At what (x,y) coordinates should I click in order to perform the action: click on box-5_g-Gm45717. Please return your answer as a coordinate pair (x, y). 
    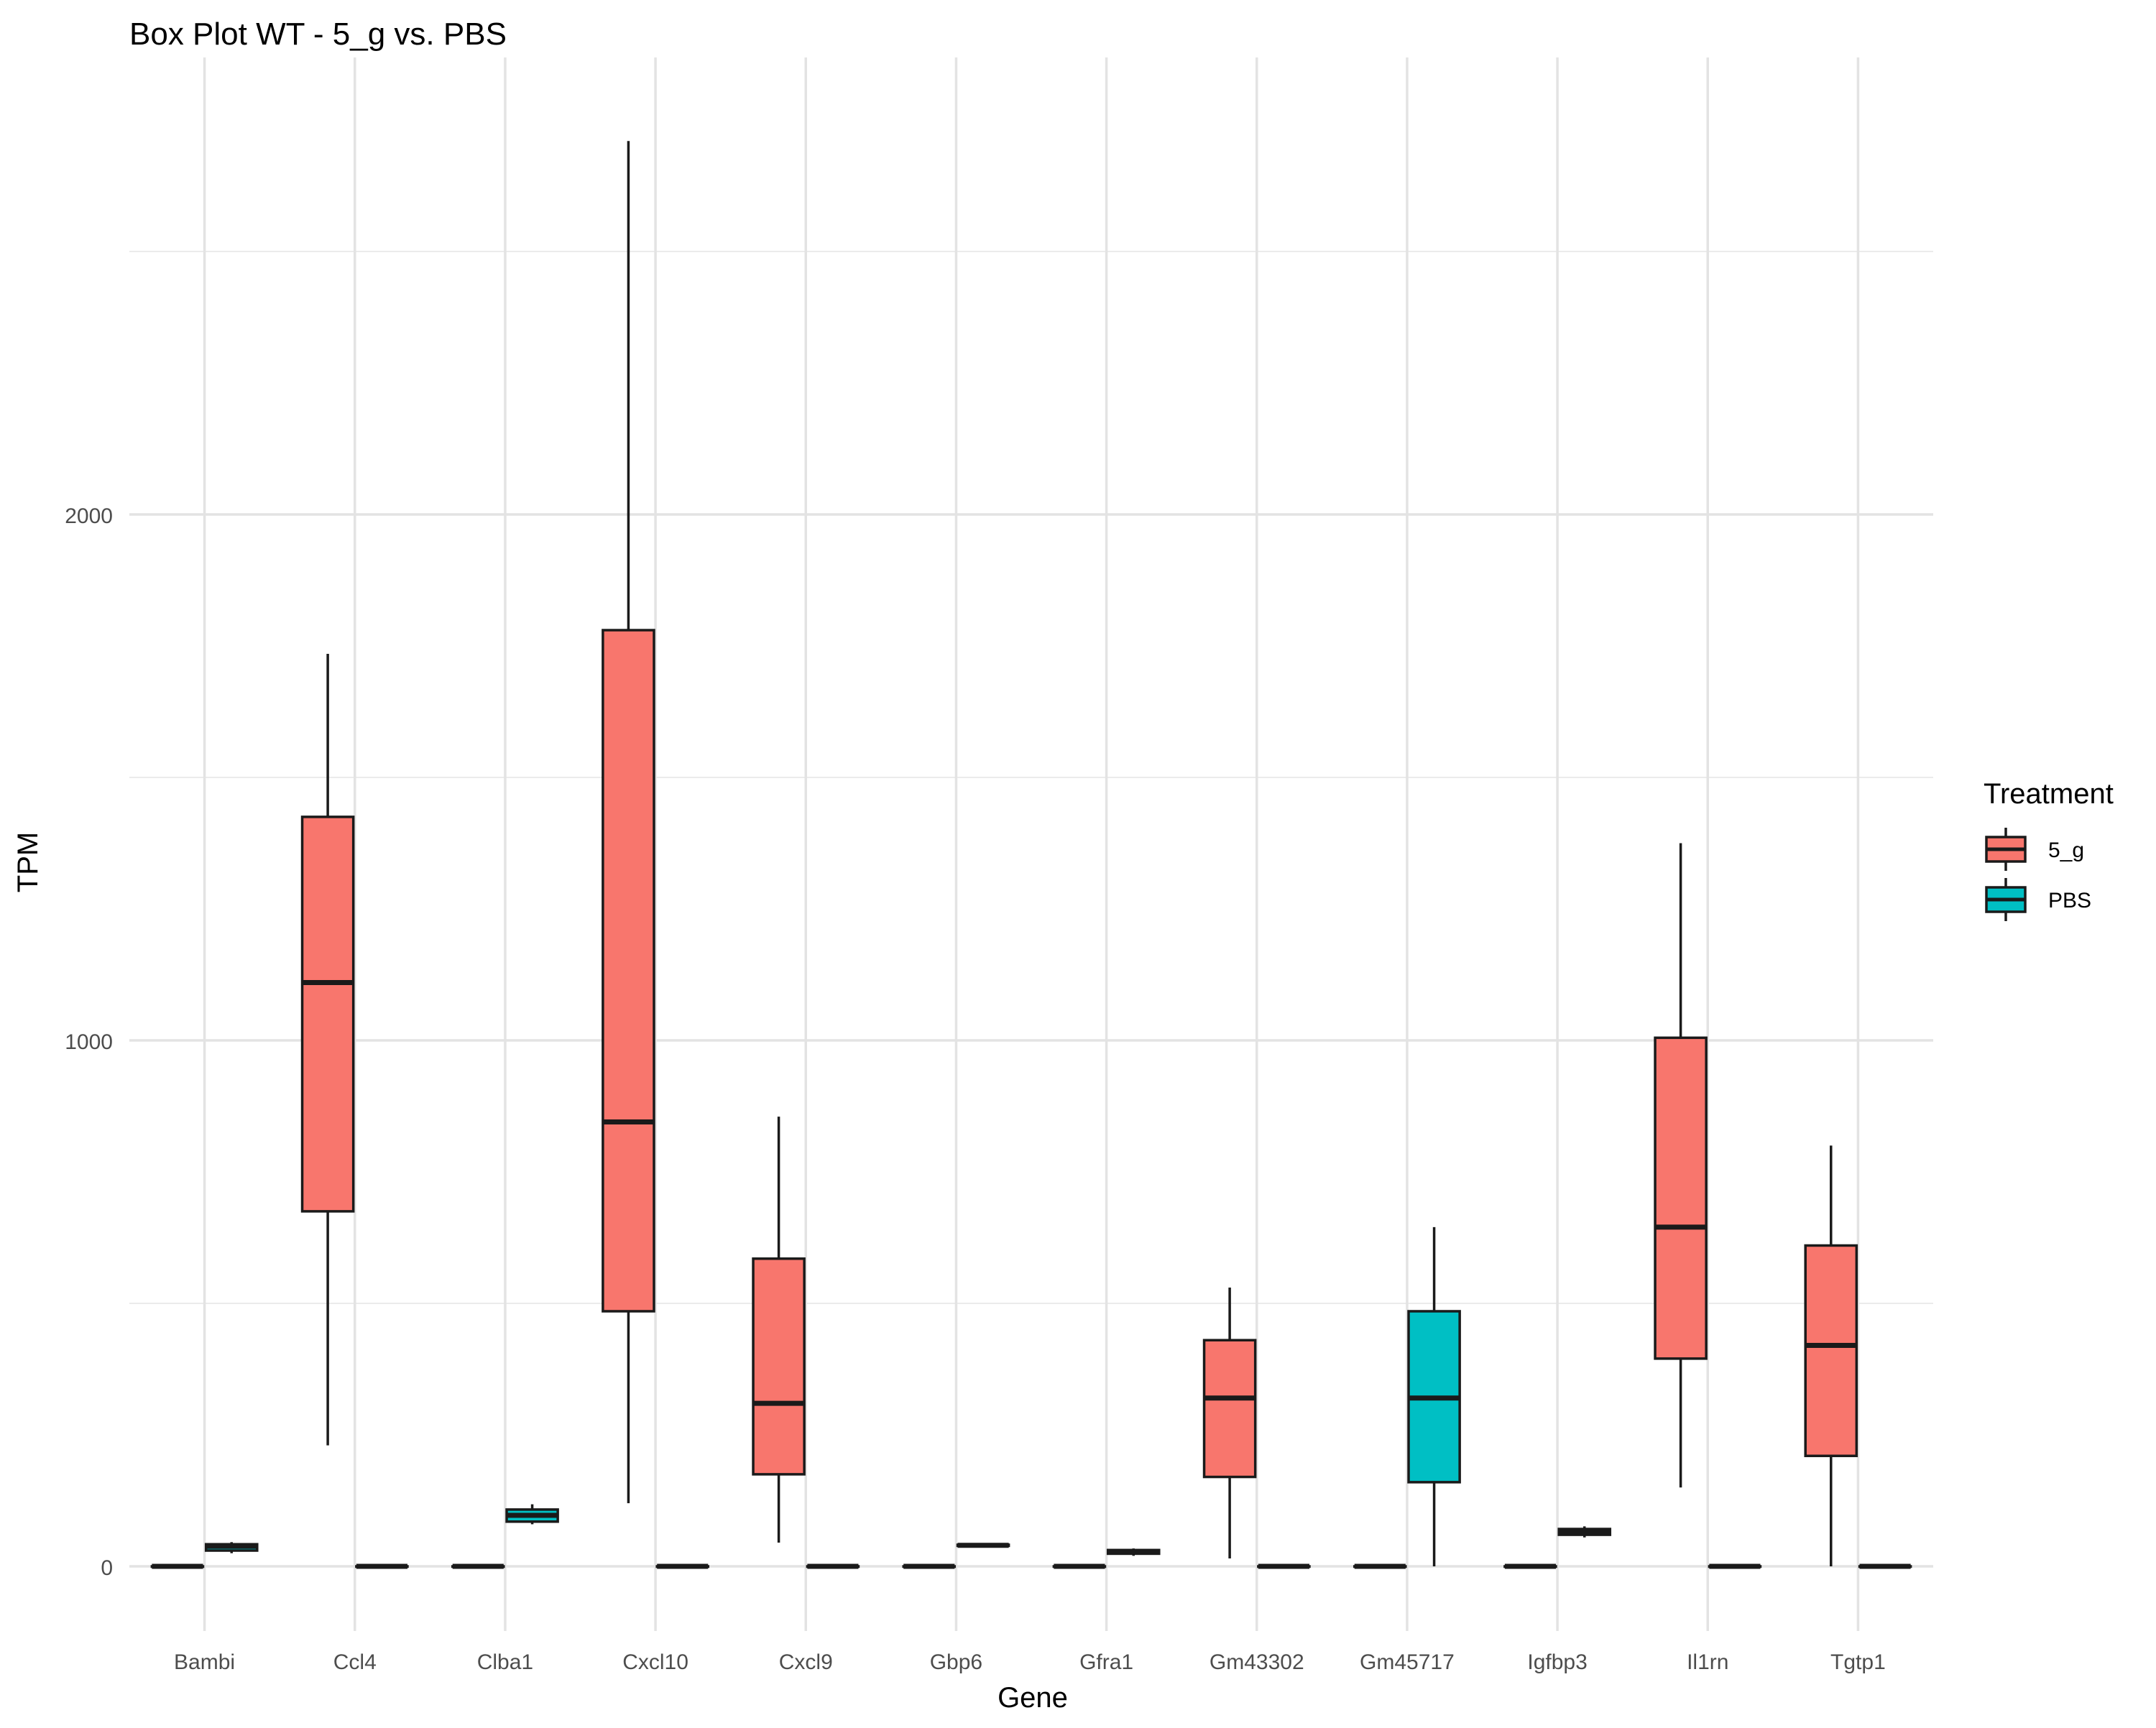
    Looking at the image, I should click on (1380, 1566).